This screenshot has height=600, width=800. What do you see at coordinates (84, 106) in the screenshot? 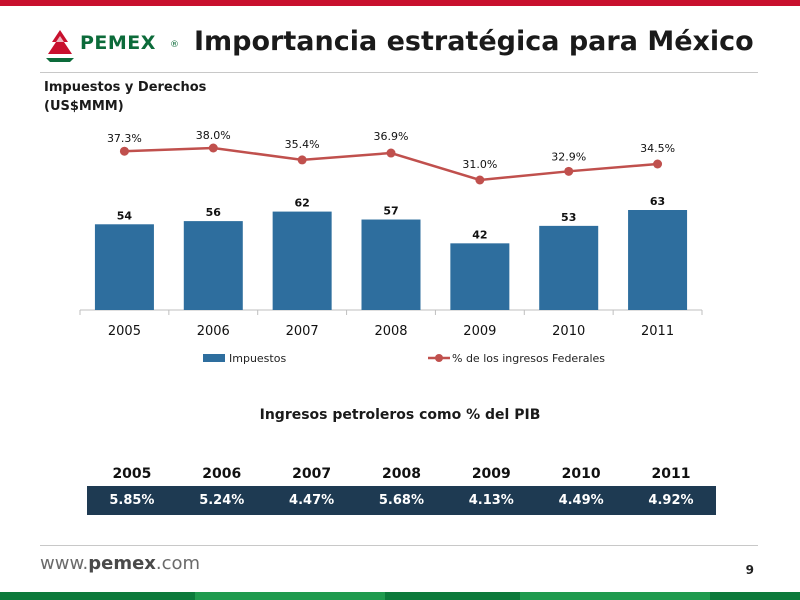
I see `chart-title-line-2: (US$MMM)` at bounding box center [84, 106].